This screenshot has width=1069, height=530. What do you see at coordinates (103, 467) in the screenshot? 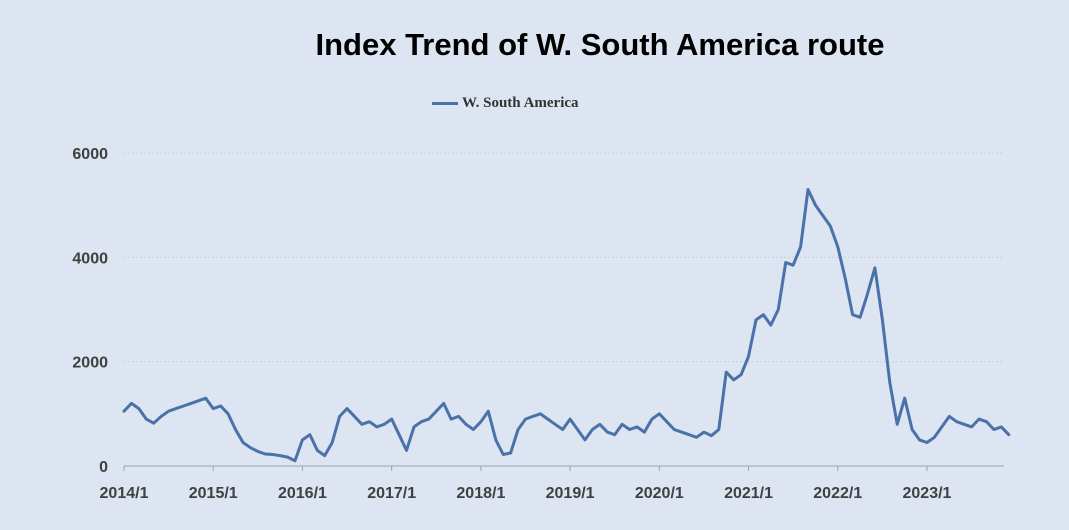
I see `y-tick-label: 0` at bounding box center [103, 467].